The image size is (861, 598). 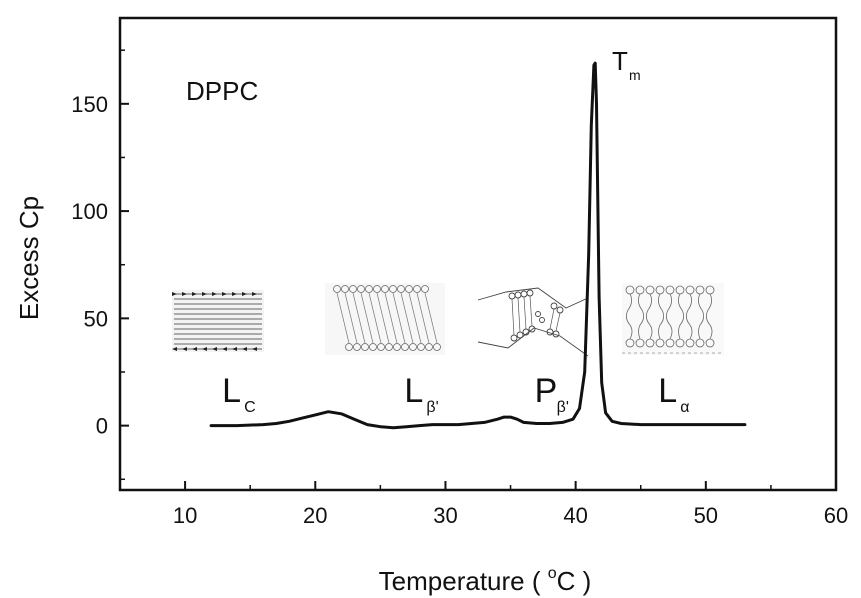 What do you see at coordinates (620, 61) in the screenshot?
I see `svg-text: T` at bounding box center [620, 61].